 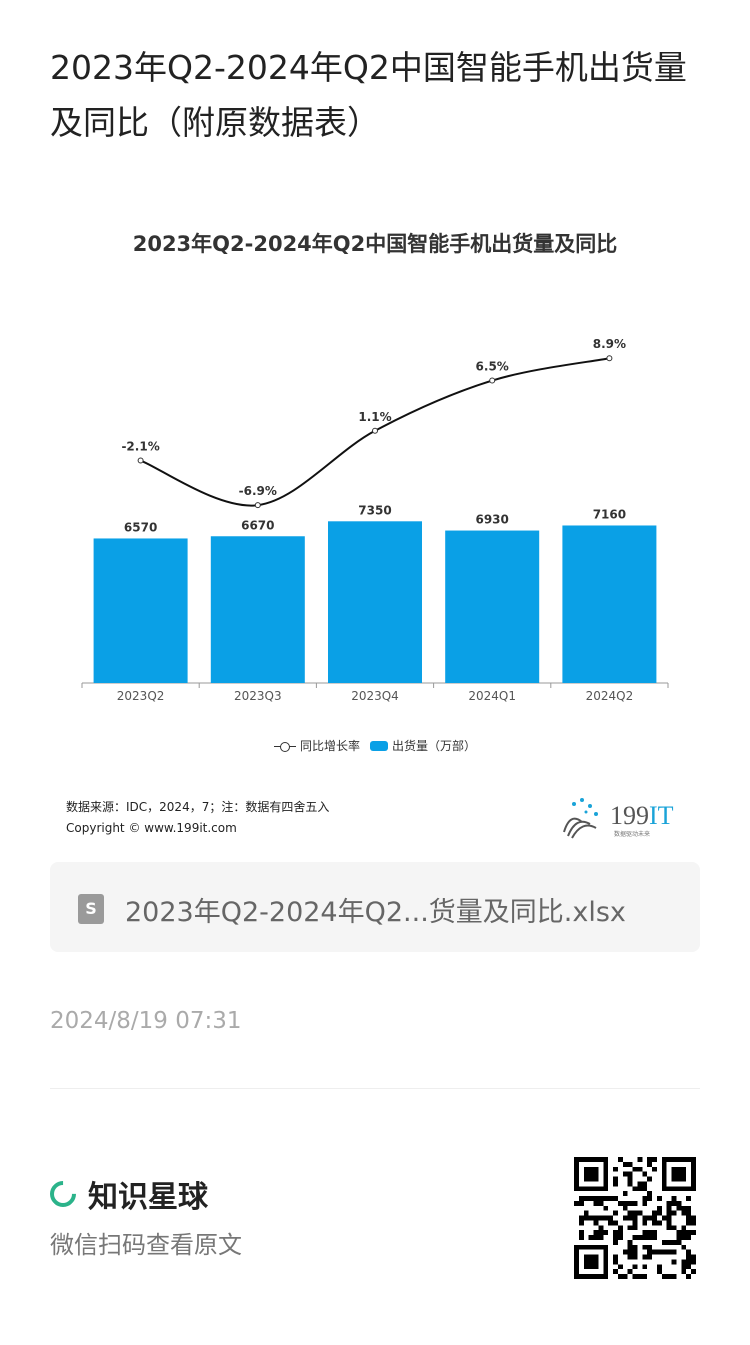 What do you see at coordinates (91, 909) in the screenshot?
I see `spreadsheet-icon: S` at bounding box center [91, 909].